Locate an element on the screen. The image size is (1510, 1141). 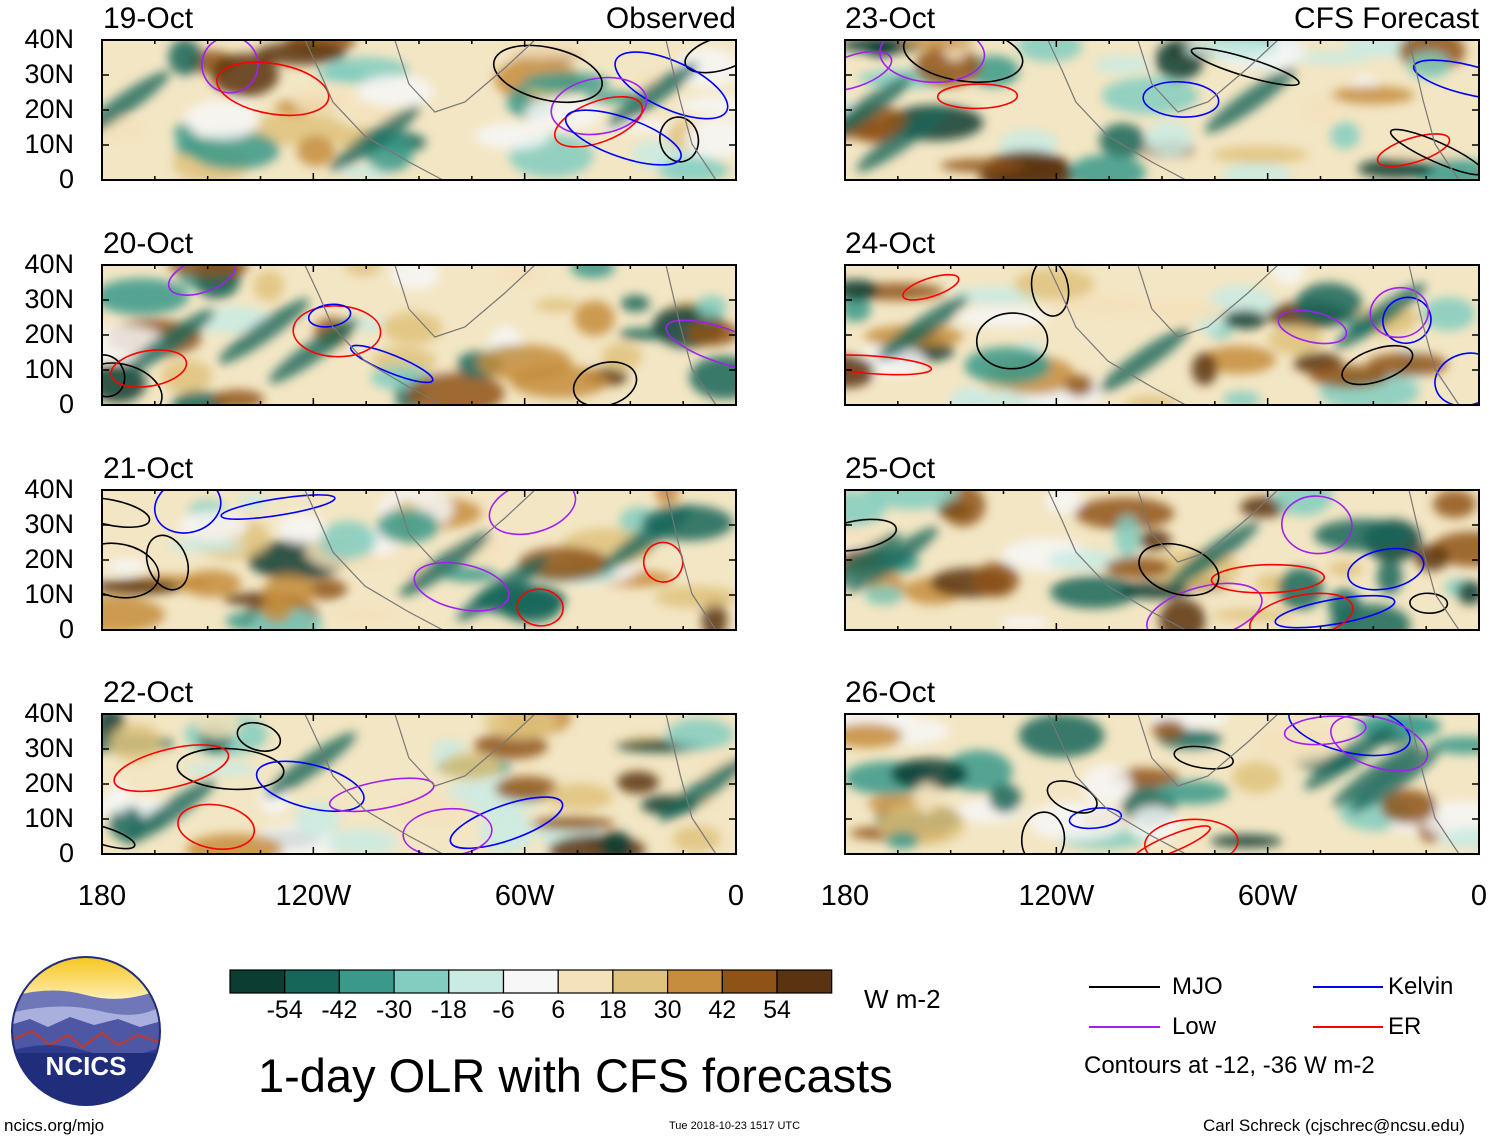
x-tick-label: 180 is located at coordinates (845, 896).